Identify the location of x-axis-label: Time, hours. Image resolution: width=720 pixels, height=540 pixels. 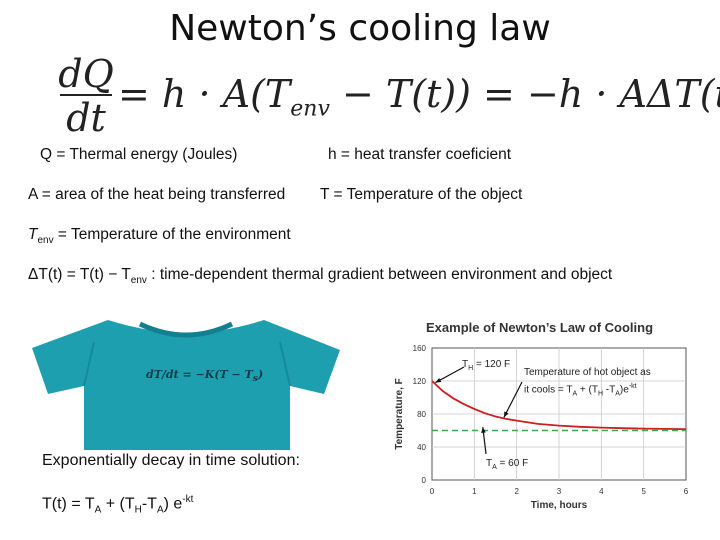
(559, 505).